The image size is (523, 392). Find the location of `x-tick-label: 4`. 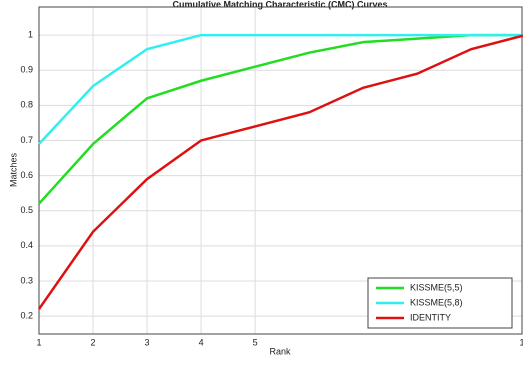

x-tick-label: 4 is located at coordinates (201, 342).